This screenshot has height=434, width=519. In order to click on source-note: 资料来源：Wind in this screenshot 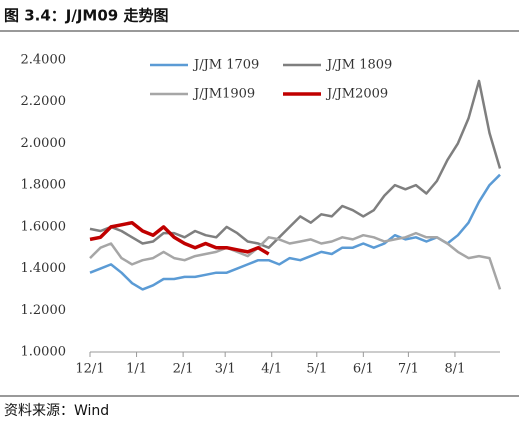, I will do `click(56, 411)`.